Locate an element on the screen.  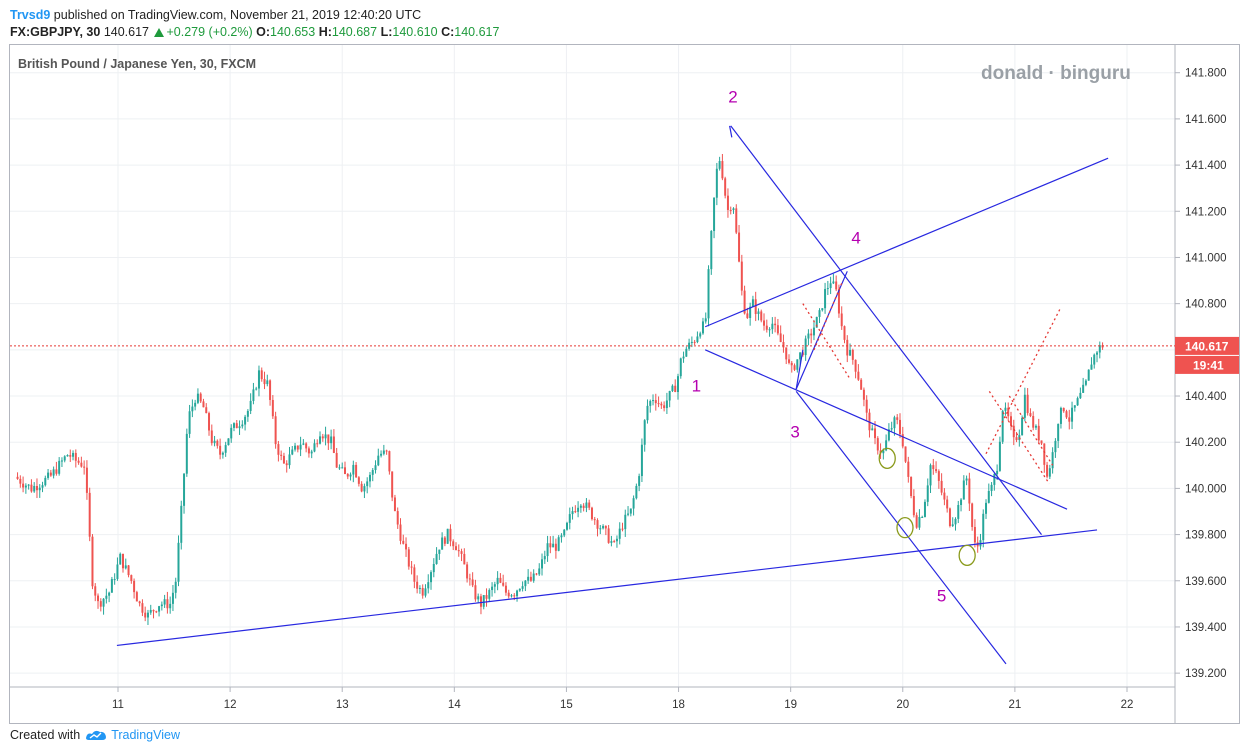
x-tick-label: 12 is located at coordinates (230, 705).